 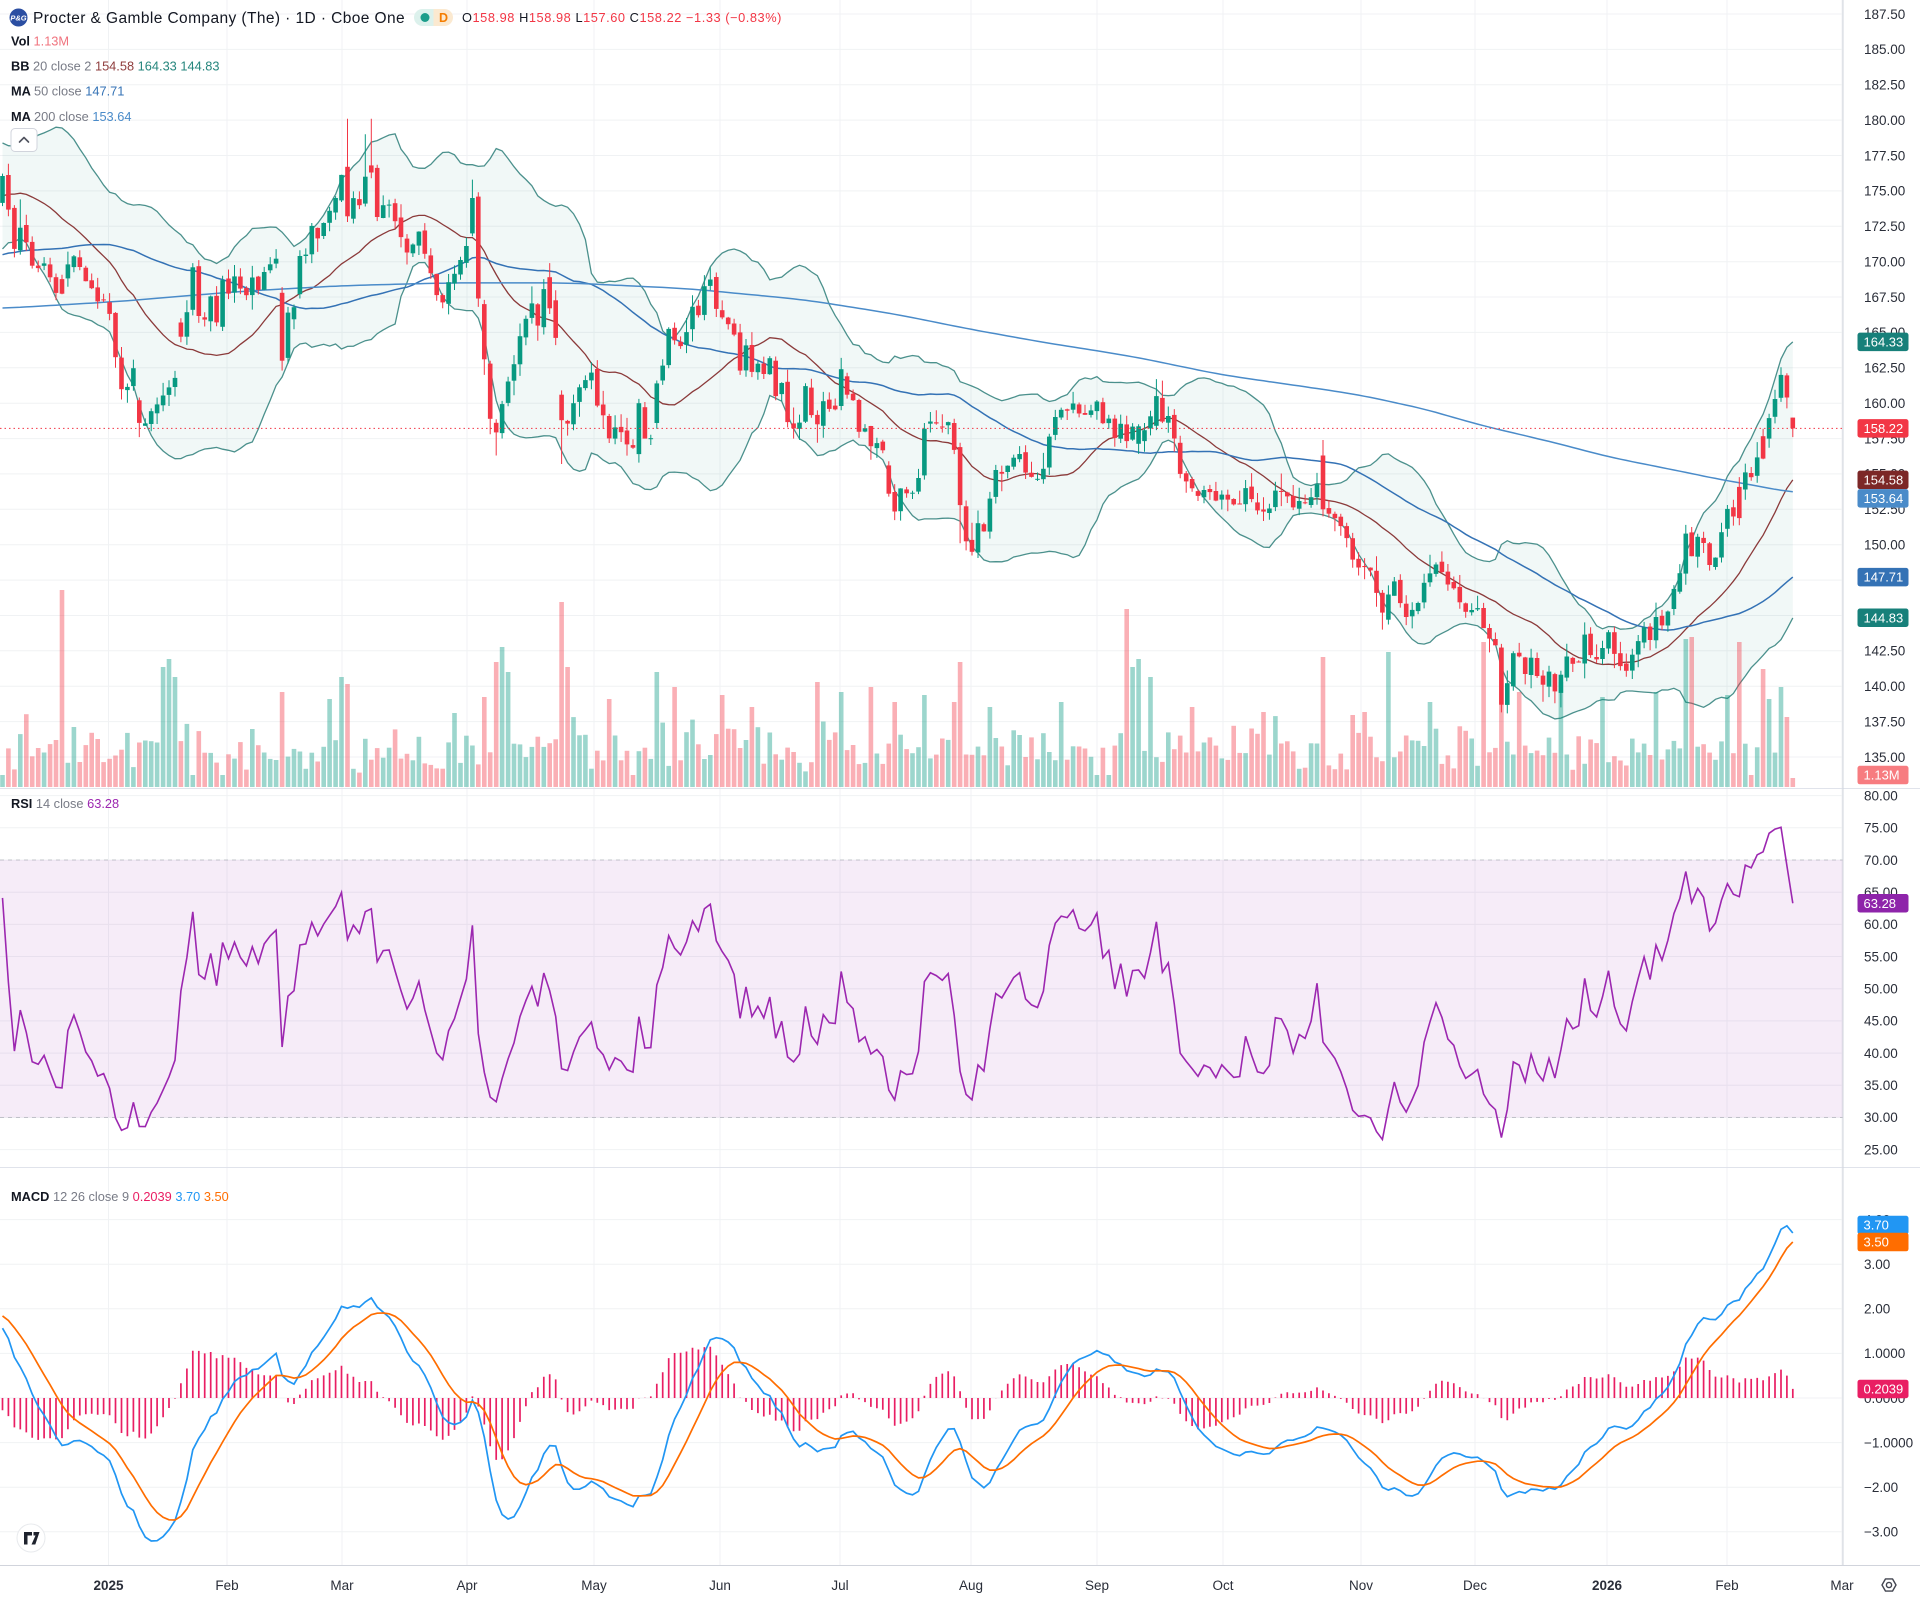 What do you see at coordinates (1877, 1309) in the screenshot?
I see `svg-text: 2.00` at bounding box center [1877, 1309].